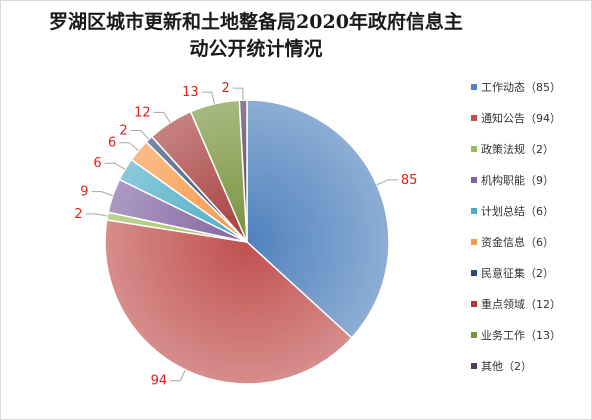 The width and height of the screenshot is (592, 420). Describe the element at coordinates (256, 22) in the screenshot. I see `chart-title-line-1: 罗湖区城市更新和土地整备局2020年政府信息主` at that location.